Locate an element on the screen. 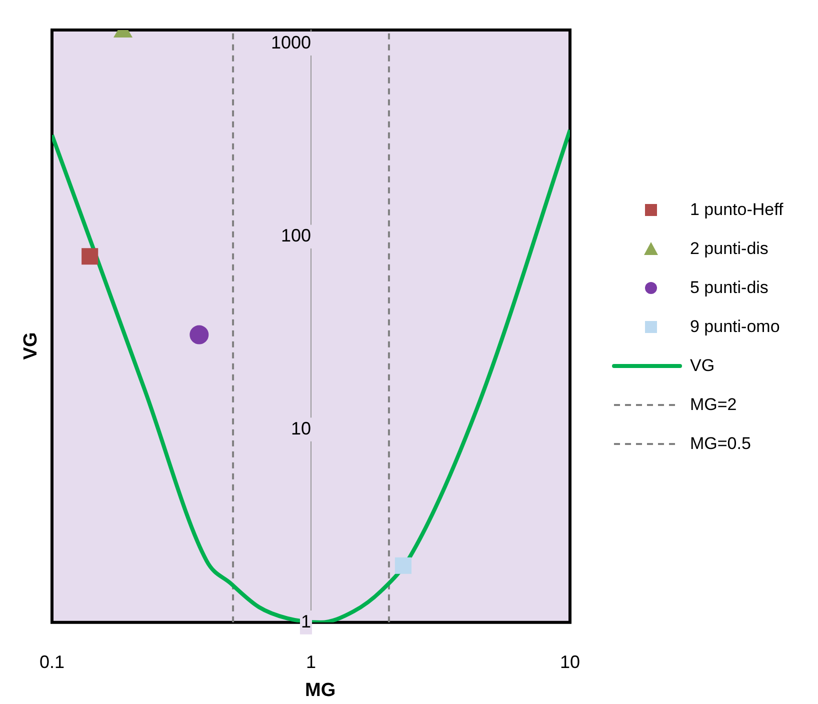 The height and width of the screenshot is (704, 818). x-tick-label: 0.1 is located at coordinates (52, 662).